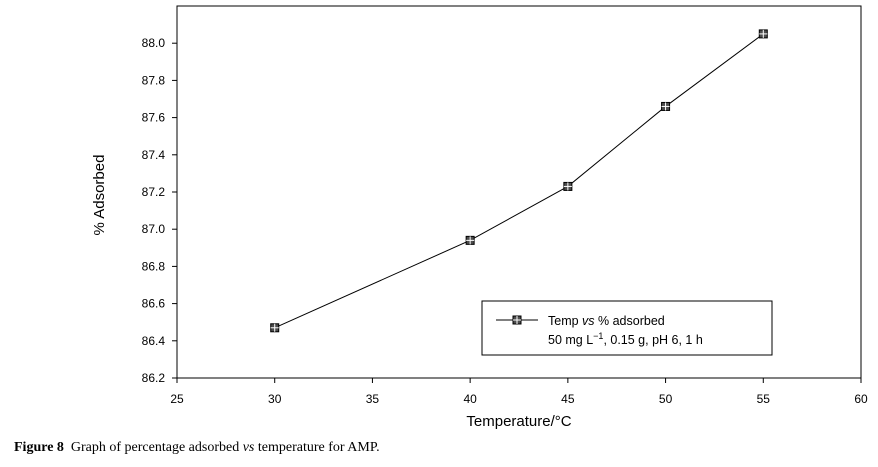 The height and width of the screenshot is (467, 878). I want to click on y-tick-label: 86.8, so click(154, 266).